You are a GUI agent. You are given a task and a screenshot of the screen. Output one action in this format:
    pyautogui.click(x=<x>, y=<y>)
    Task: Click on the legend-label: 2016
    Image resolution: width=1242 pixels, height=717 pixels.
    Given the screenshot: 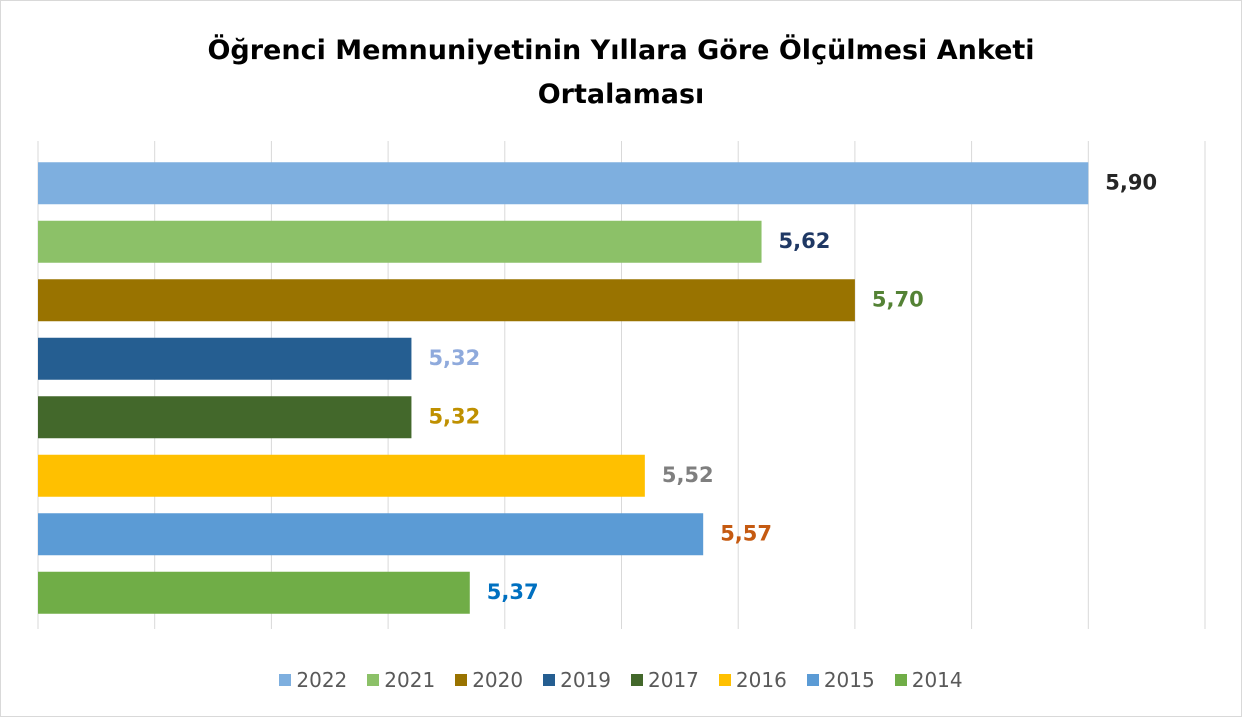 What is the action you would take?
    pyautogui.click(x=761, y=680)
    